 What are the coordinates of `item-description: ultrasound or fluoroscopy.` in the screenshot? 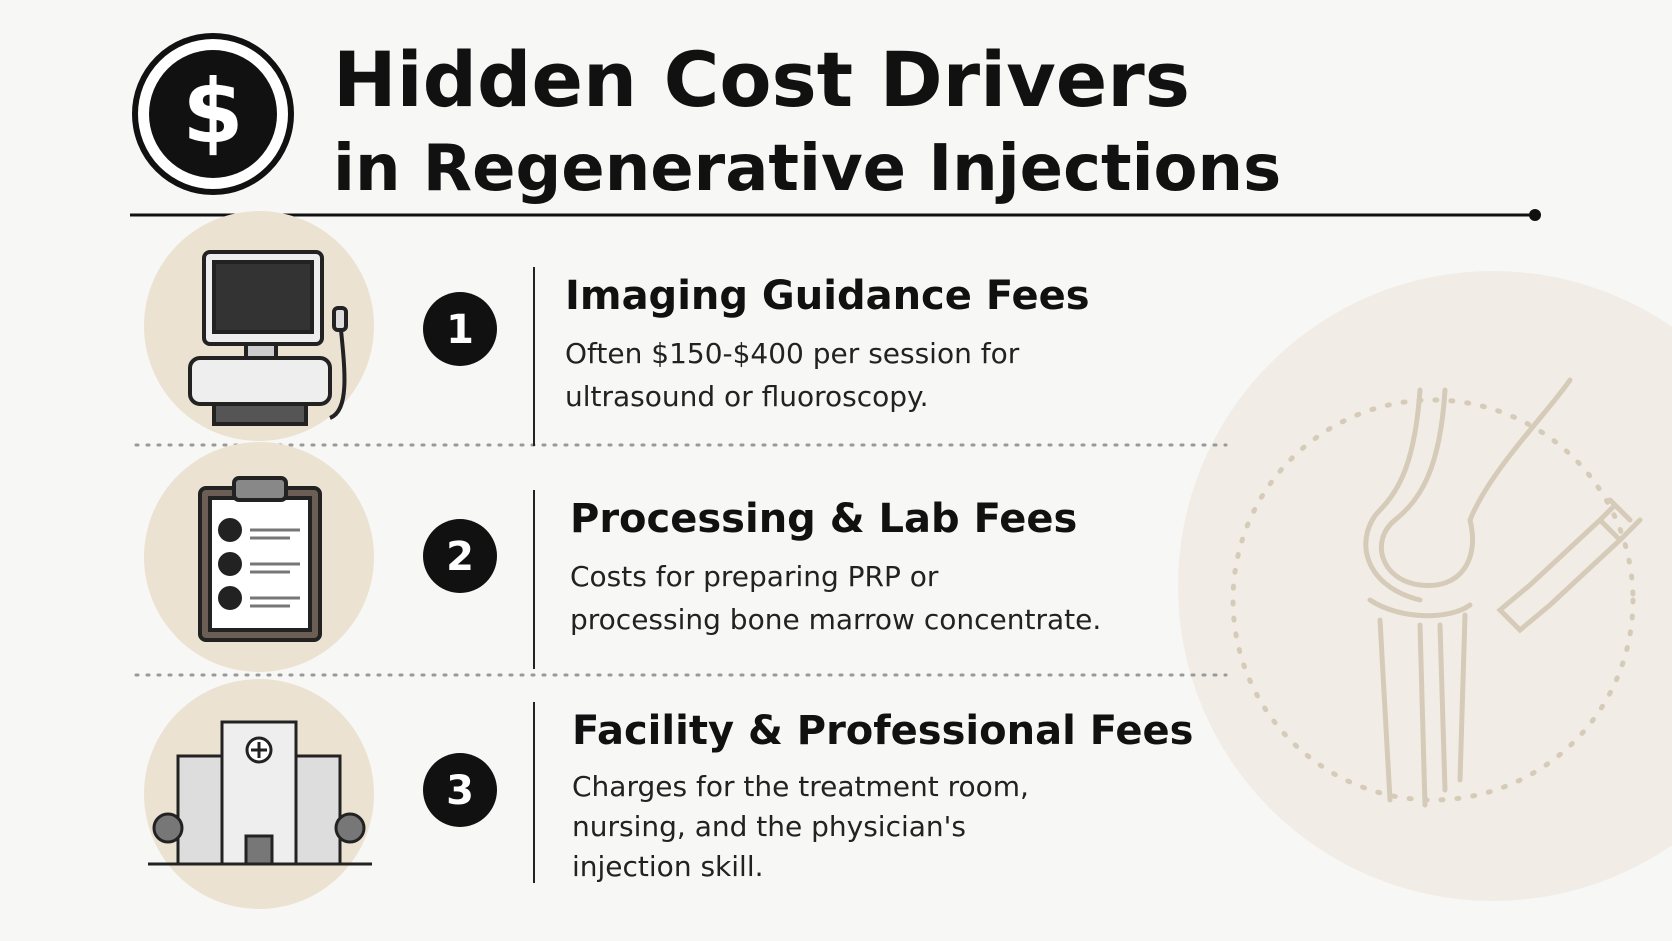 It's located at (747, 396).